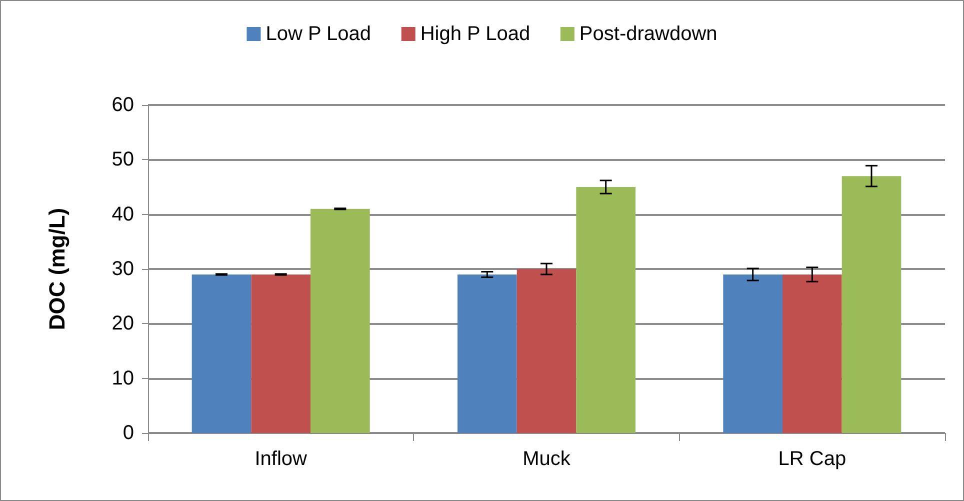 The image size is (964, 501). What do you see at coordinates (547, 459) in the screenshot?
I see `x-tick-label: Muck` at bounding box center [547, 459].